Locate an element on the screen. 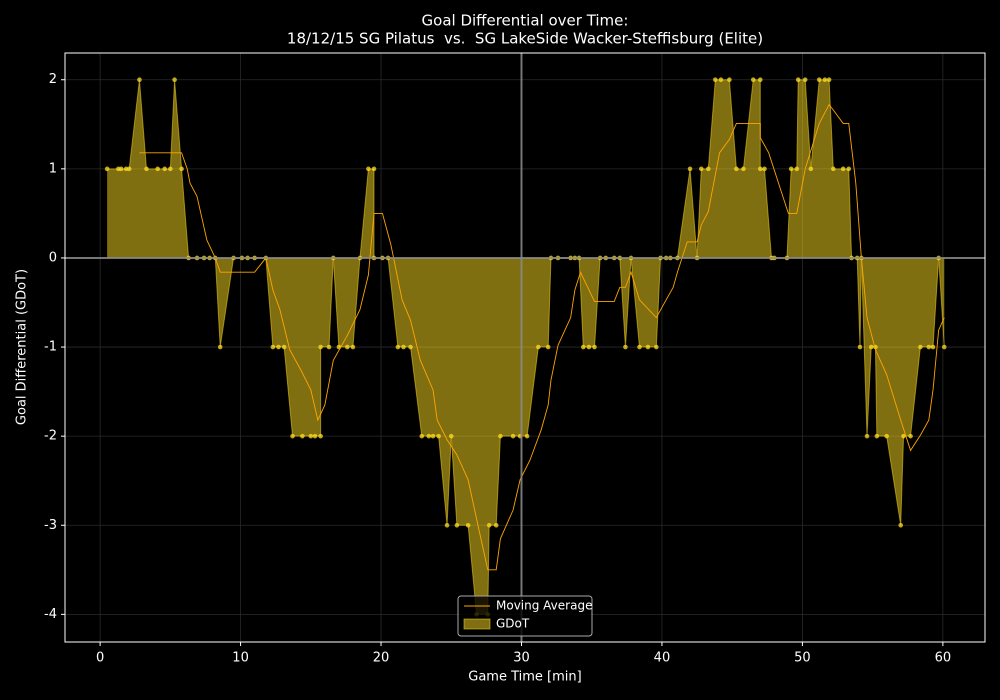  x-tick-label: 50 is located at coordinates (802, 658).